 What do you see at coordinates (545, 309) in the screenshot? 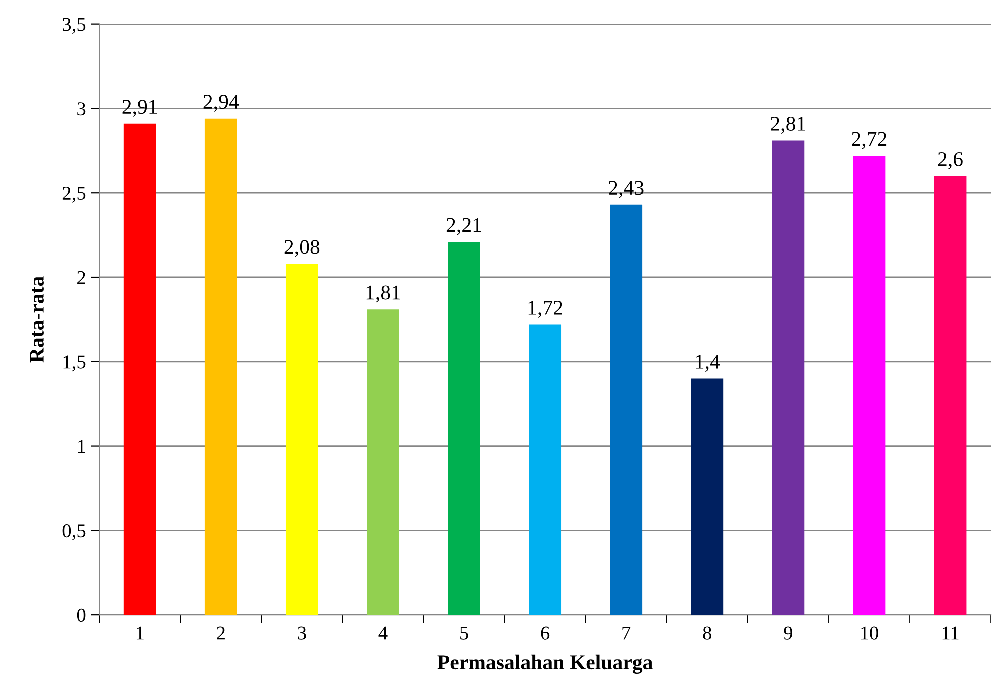
I see `data-label: 1,72` at bounding box center [545, 309].